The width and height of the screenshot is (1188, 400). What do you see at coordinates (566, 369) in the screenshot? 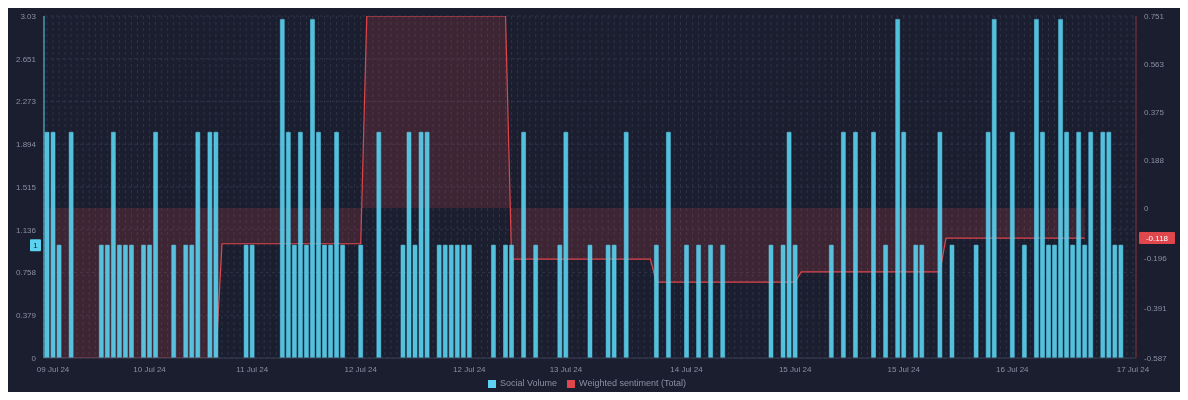
I see `x-tick-label: 13 Jul 24` at bounding box center [566, 369].